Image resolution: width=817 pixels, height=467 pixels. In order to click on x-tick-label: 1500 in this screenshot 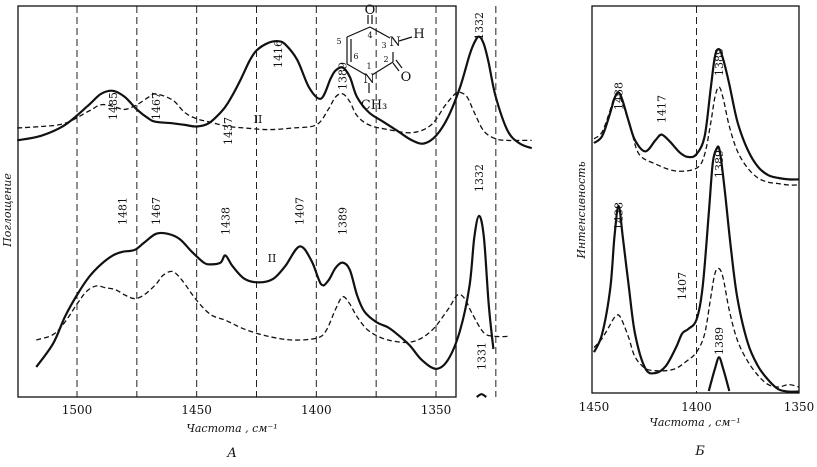, I will do `click(77, 410)`.